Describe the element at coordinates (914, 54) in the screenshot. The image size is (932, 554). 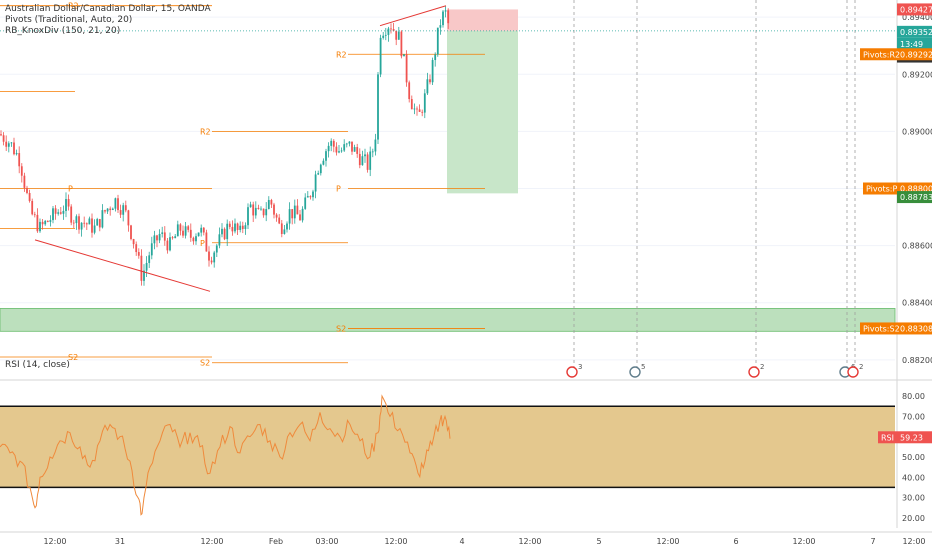
I see `pivot-r2-value-bg` at that location.